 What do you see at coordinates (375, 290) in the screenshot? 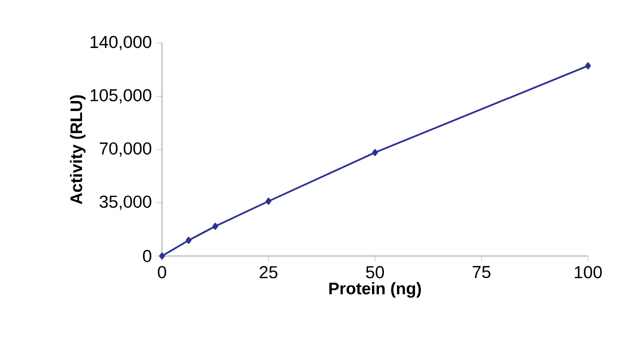
I see `x-axis-title: Protein (ng)` at bounding box center [375, 290].